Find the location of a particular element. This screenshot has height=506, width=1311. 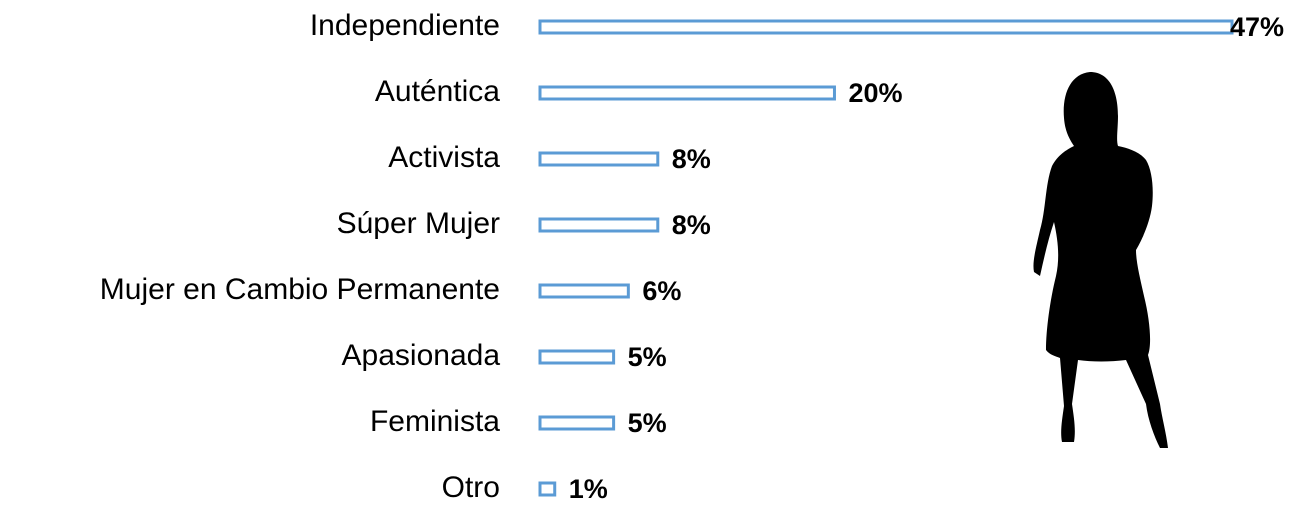

category-label: Feminista is located at coordinates (435, 421).